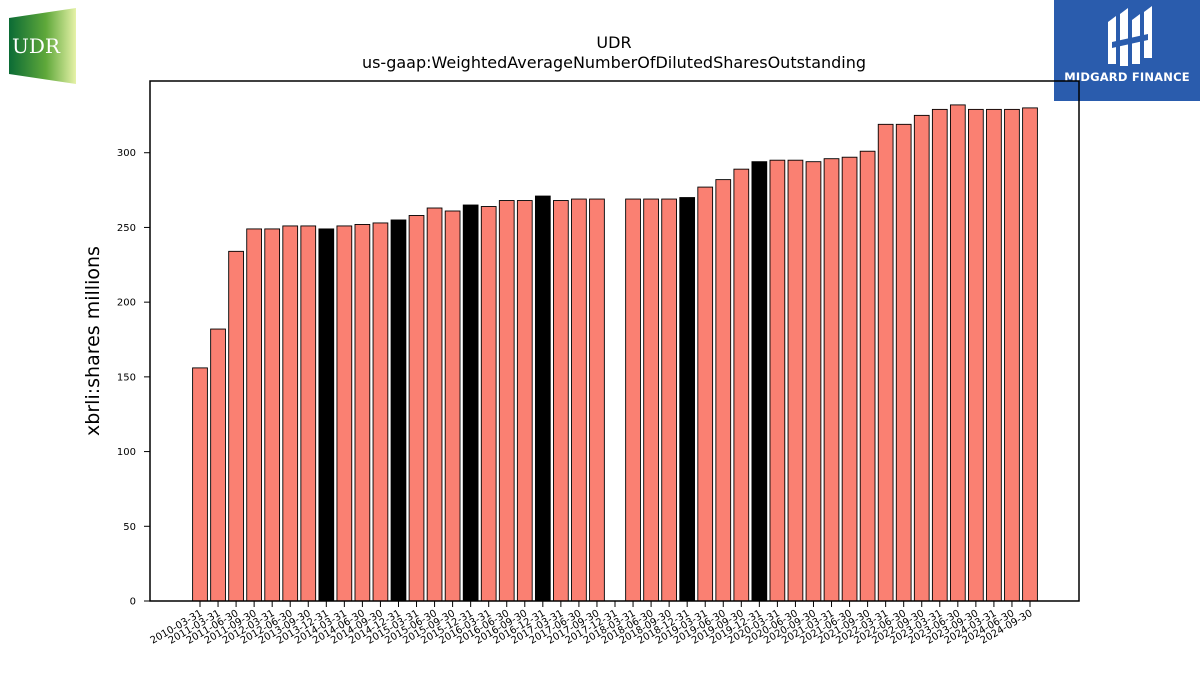 This screenshot has height=675, width=1200. What do you see at coordinates (126, 303) in the screenshot?
I see `y-tick-label-200: 200` at bounding box center [126, 303].